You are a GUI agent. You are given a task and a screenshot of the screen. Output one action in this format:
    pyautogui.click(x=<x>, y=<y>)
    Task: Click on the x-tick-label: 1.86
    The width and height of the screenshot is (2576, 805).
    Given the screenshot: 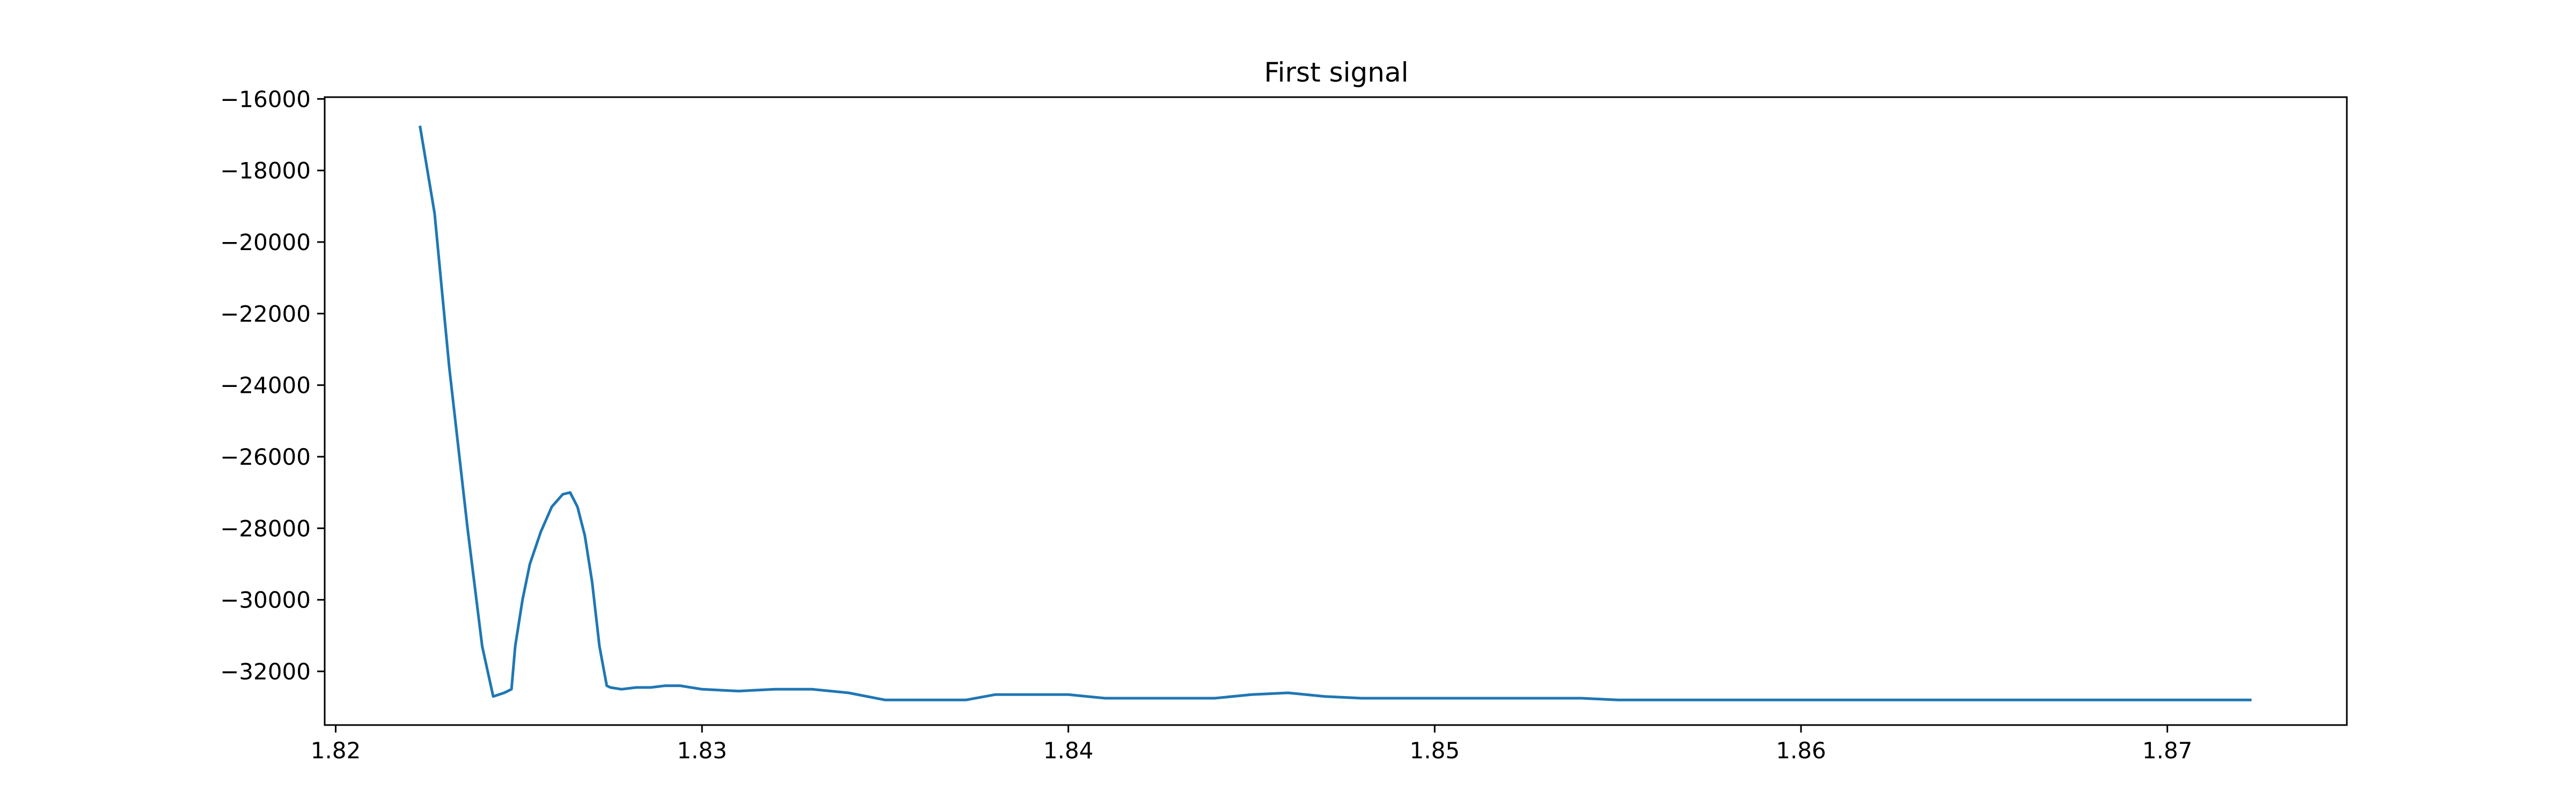 What is the action you would take?
    pyautogui.click(x=1801, y=750)
    